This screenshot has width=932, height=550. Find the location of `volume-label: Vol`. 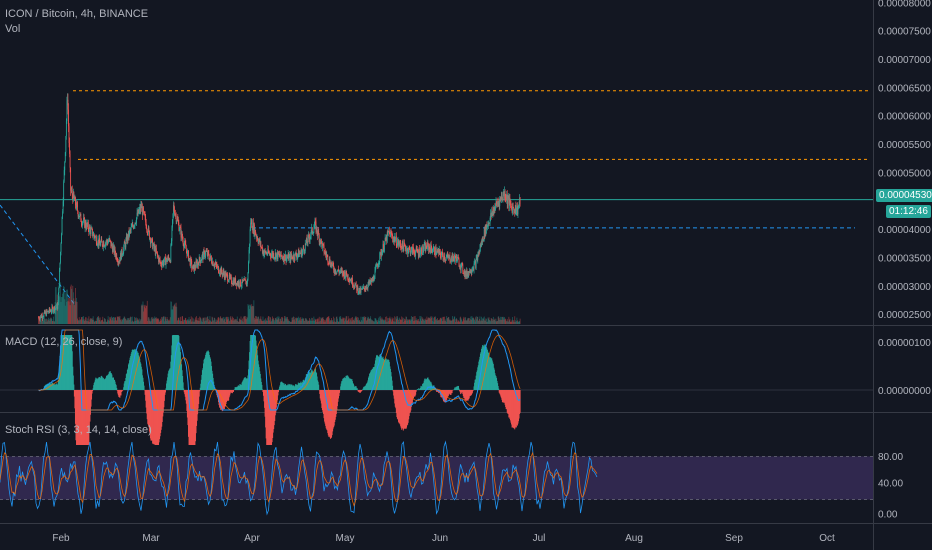

volume-label: Vol is located at coordinates (13, 29).